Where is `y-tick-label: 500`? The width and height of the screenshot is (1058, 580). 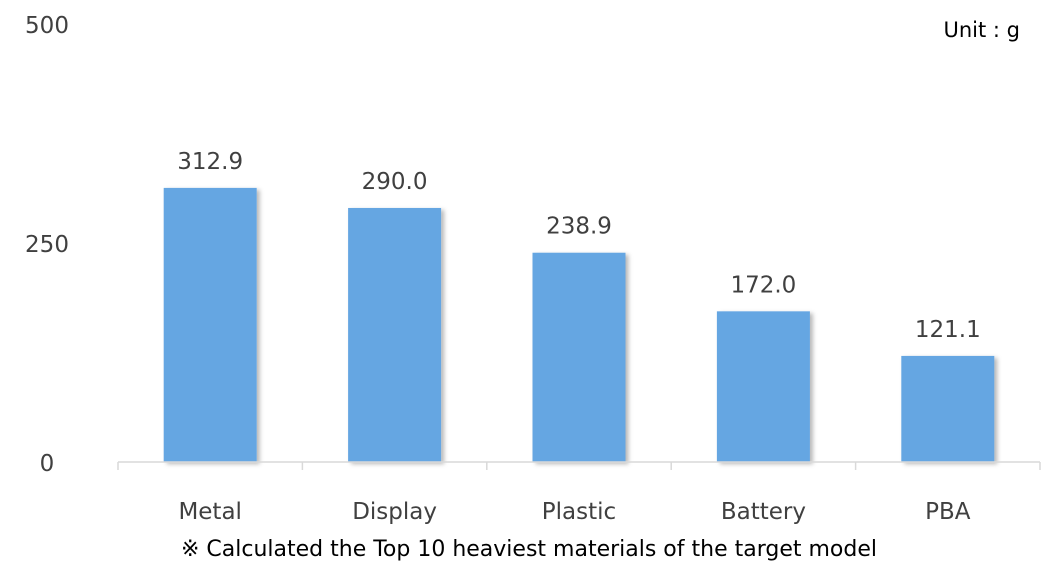
y-tick-label: 500 is located at coordinates (47, 26).